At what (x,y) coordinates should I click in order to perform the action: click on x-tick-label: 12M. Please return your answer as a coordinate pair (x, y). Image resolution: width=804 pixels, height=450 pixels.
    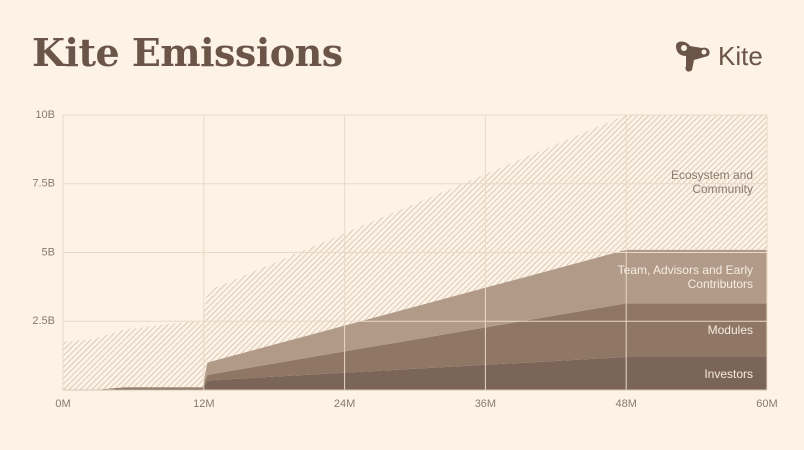
    Looking at the image, I should click on (203, 404).